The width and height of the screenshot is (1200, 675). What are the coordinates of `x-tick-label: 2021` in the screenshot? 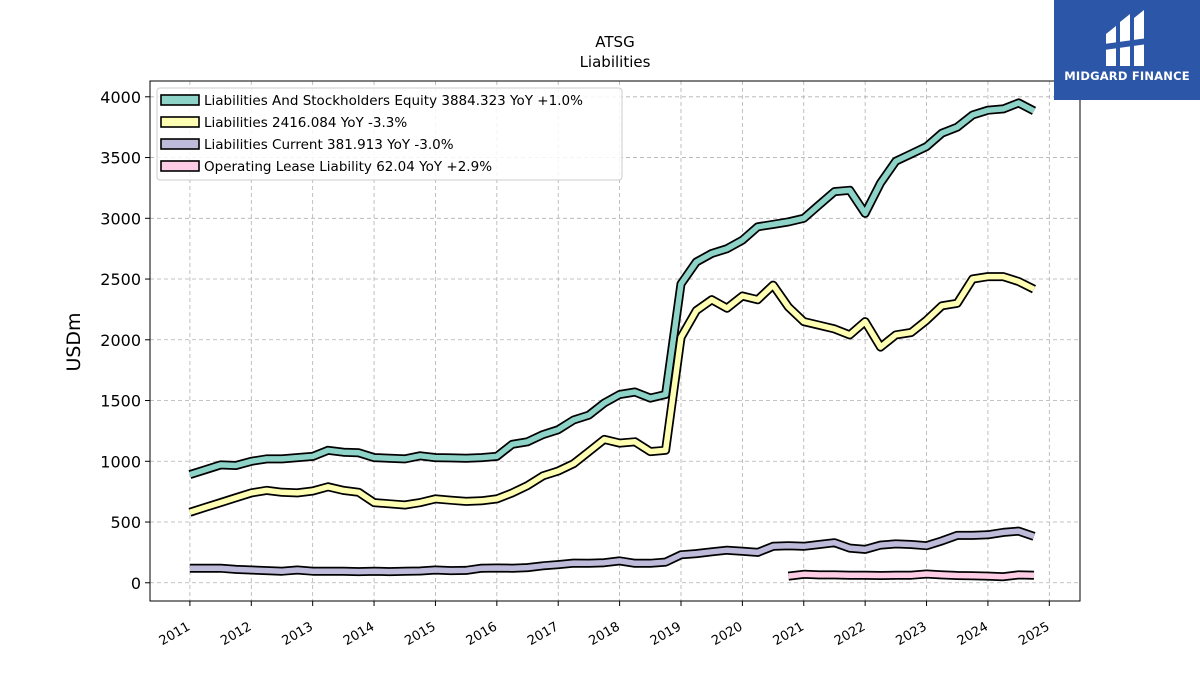 It's located at (789, 634).